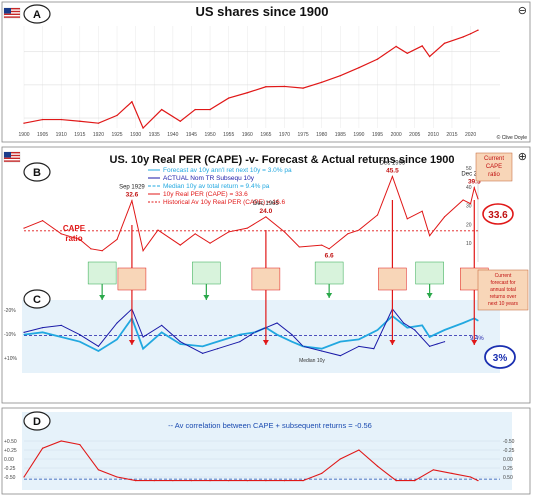  I want to click on current-forecast-label-1: Current, so click(503, 276).